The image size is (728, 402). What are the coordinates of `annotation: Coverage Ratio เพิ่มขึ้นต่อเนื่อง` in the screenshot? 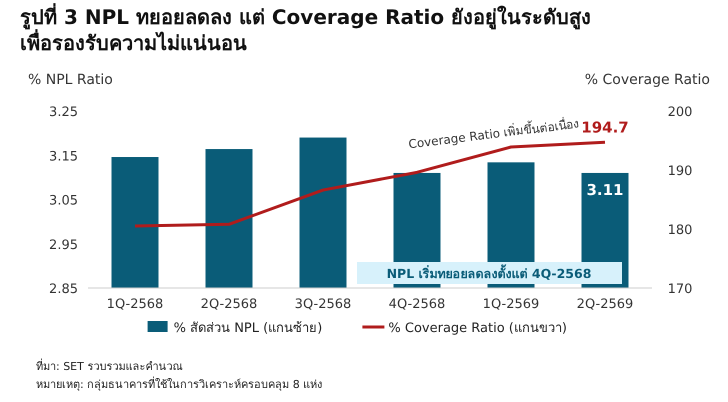 It's located at (493, 133).